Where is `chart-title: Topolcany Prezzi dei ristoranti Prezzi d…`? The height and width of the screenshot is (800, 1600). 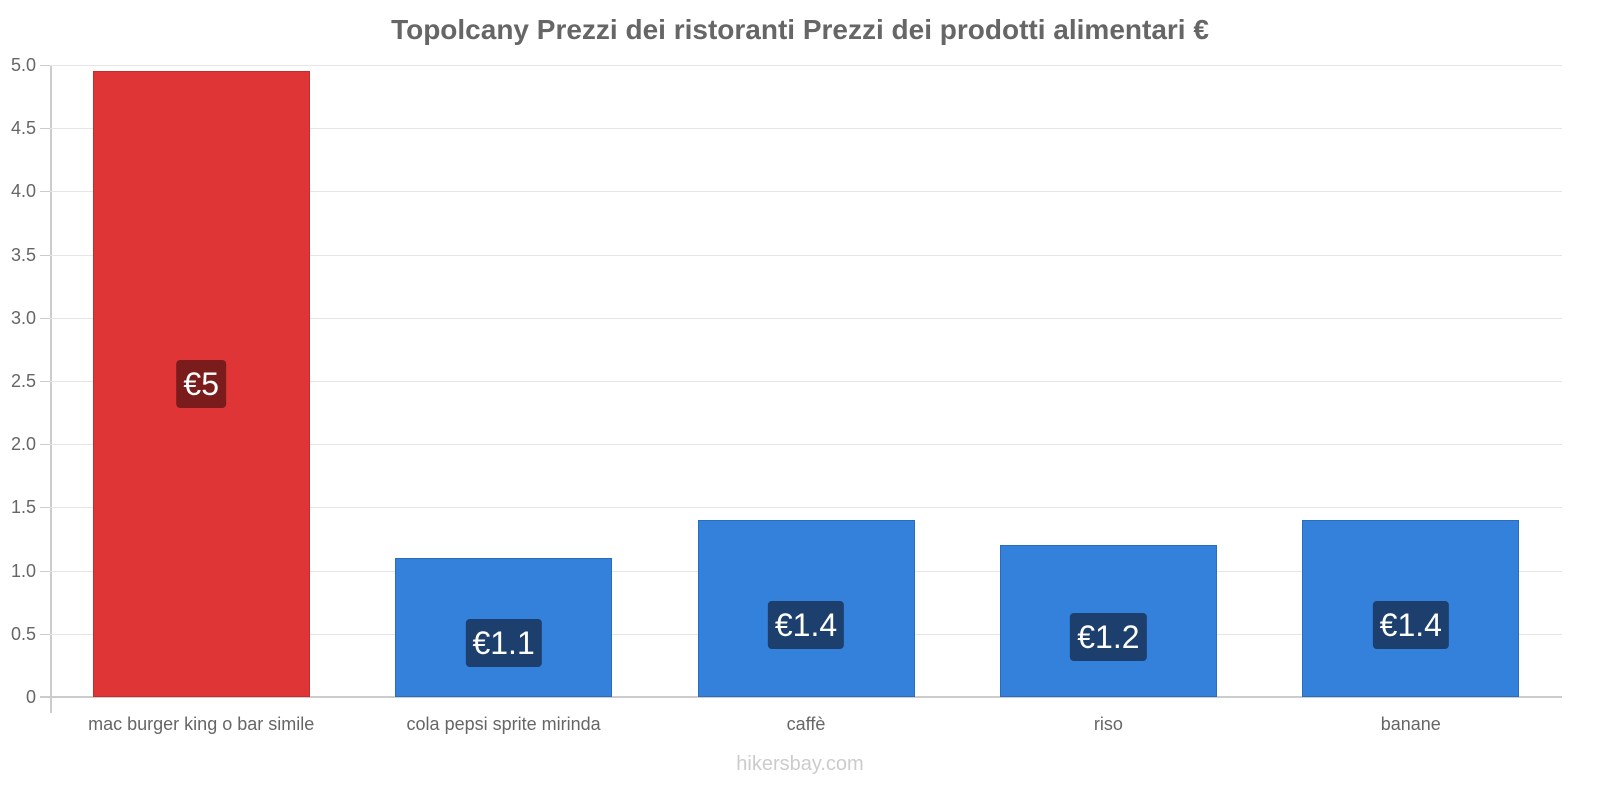
chart-title: Topolcany Prezzi dei ristoranti Prezzi d… is located at coordinates (800, 29).